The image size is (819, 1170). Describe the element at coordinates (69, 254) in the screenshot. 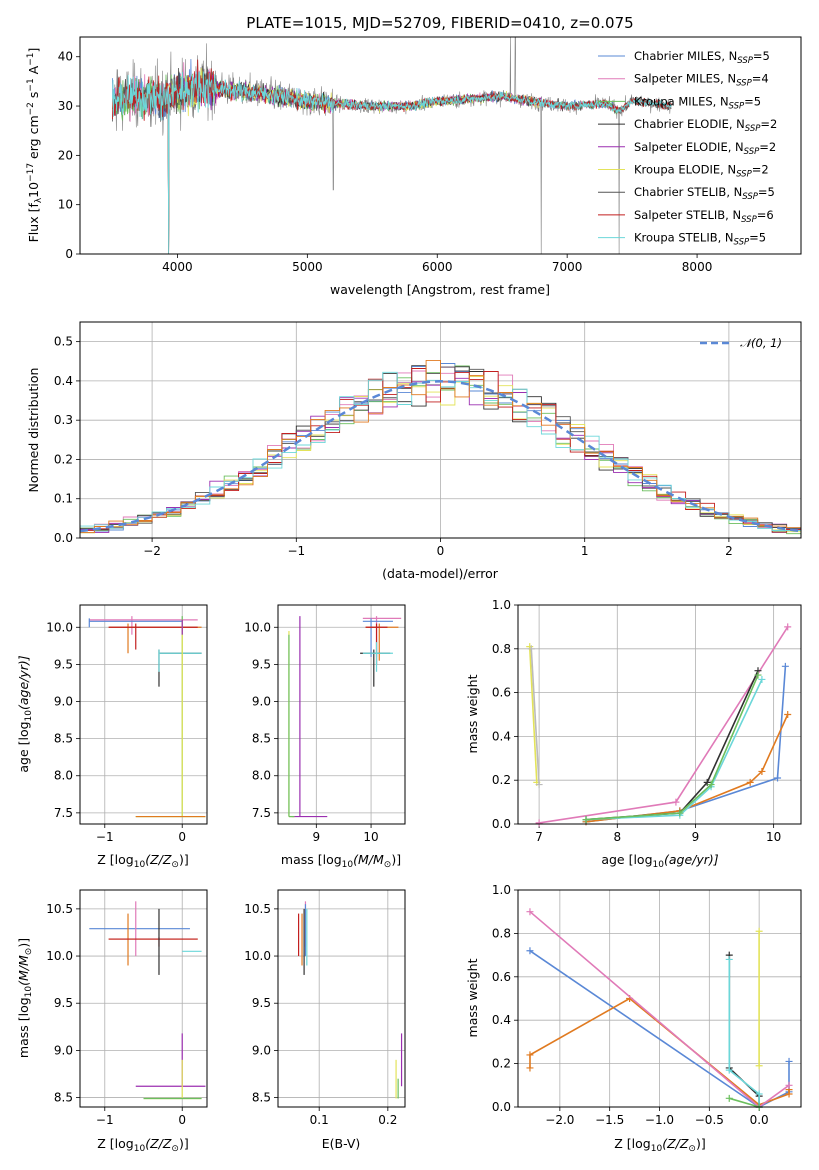

I see `y-tick-label: 0` at that location.